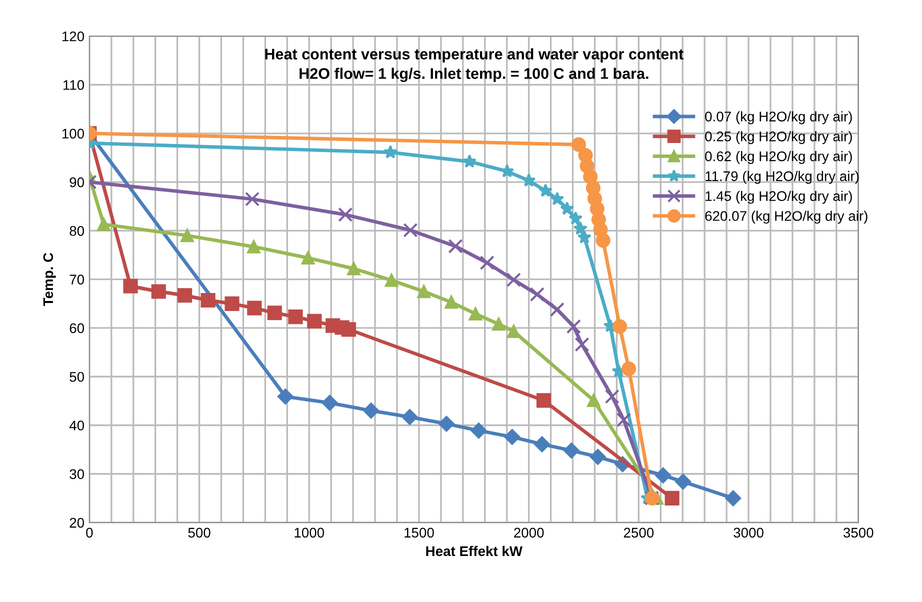 Image resolution: width=922 pixels, height=602 pixels. I want to click on x-tick-label: 1500, so click(419, 533).